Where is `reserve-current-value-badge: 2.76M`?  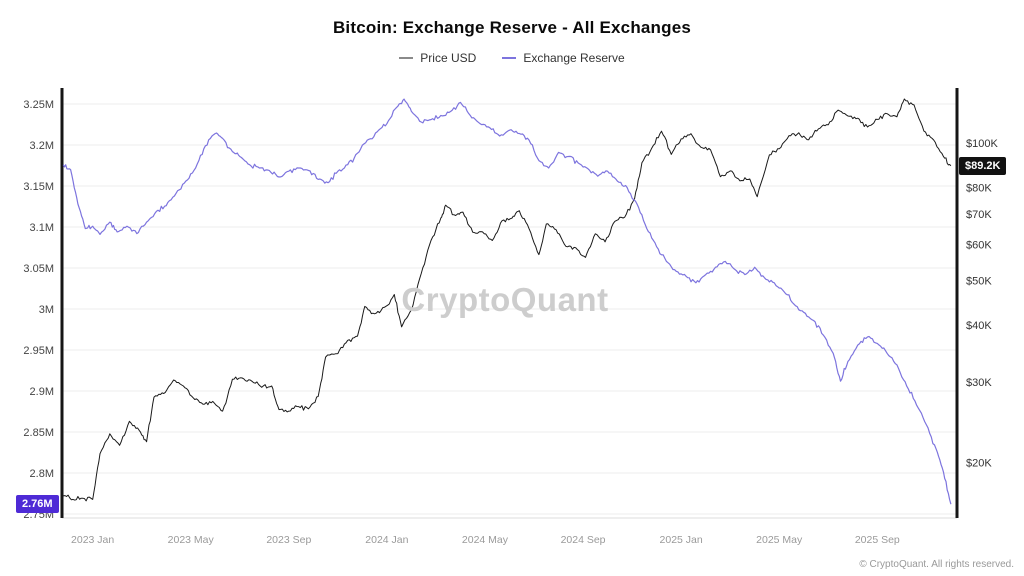
reserve-current-value-badge: 2.76M is located at coordinates (37, 504).